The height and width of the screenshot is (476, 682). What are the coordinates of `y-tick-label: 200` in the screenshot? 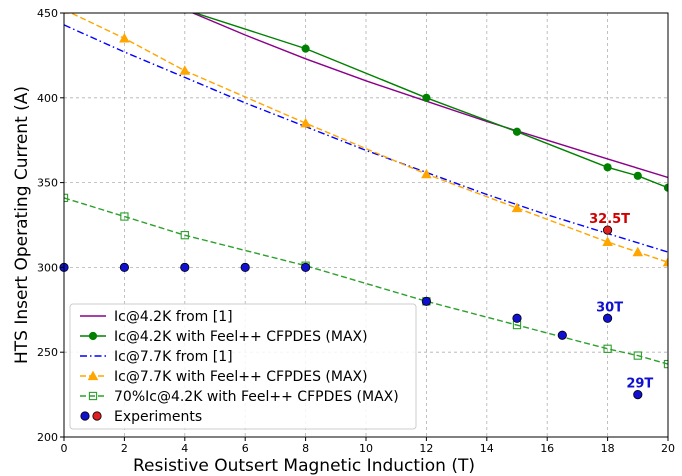 It's located at (47, 437).